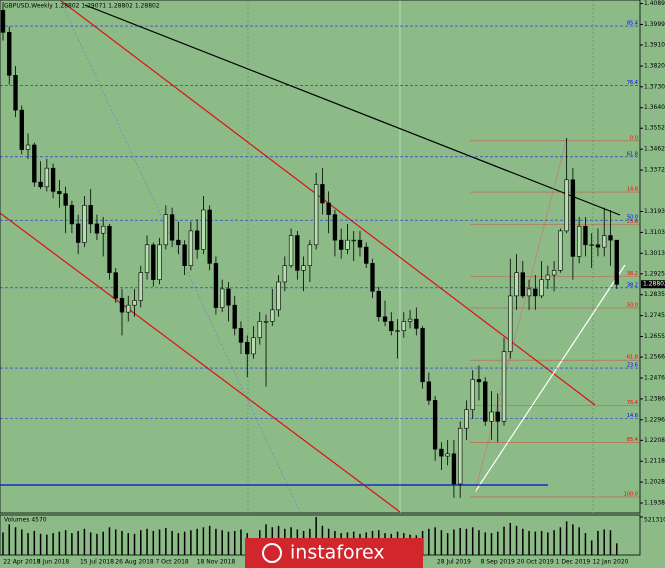 The width and height of the screenshot is (665, 568). I want to click on y-tick-label: 1.23865, so click(654, 398).